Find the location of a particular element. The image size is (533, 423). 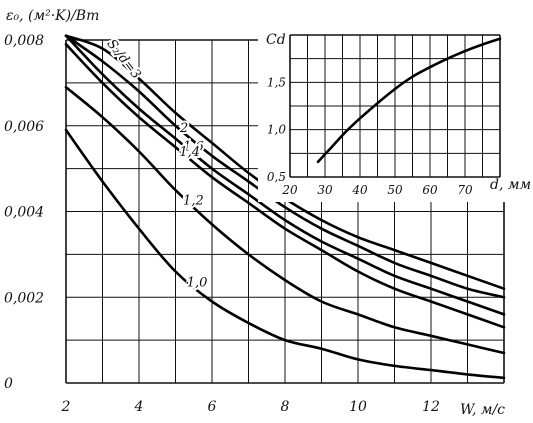

curve-label-1-0: 1,0 is located at coordinates (197, 283).